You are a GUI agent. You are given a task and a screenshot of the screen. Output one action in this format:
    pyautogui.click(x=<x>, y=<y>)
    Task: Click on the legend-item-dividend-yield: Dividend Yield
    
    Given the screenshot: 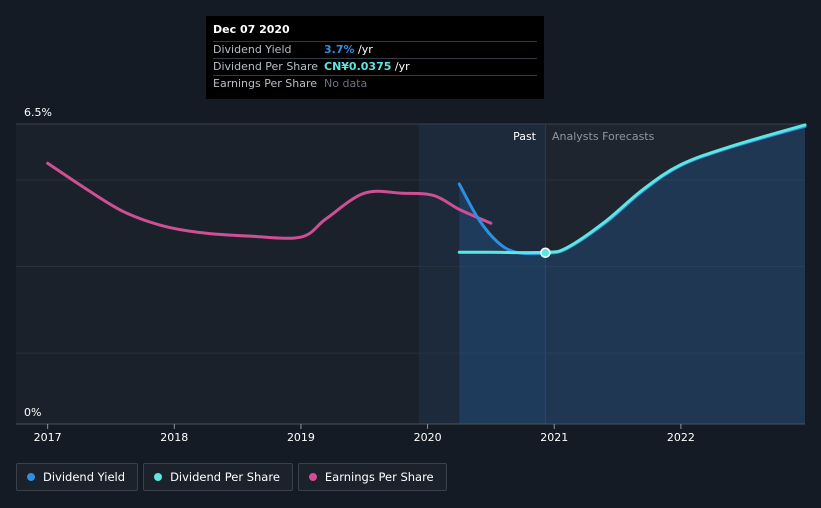 What is the action you would take?
    pyautogui.click(x=77, y=477)
    